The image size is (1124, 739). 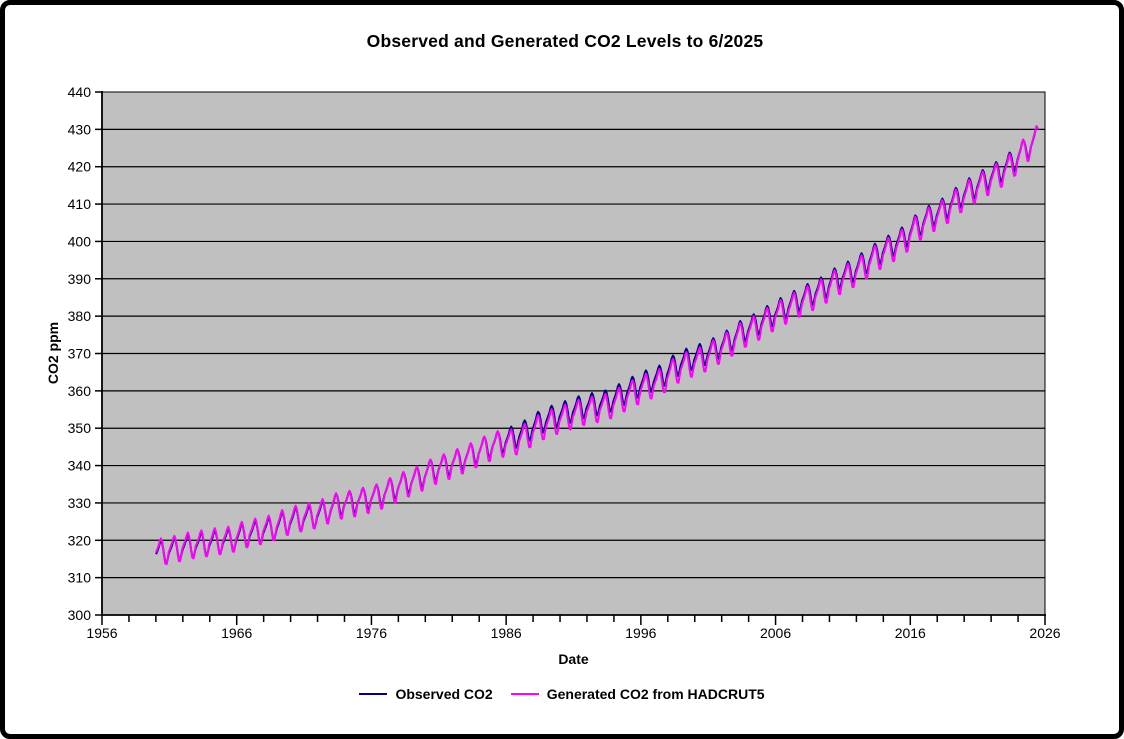 What do you see at coordinates (80, 391) in the screenshot?
I see `y-tick-label: 360` at bounding box center [80, 391].